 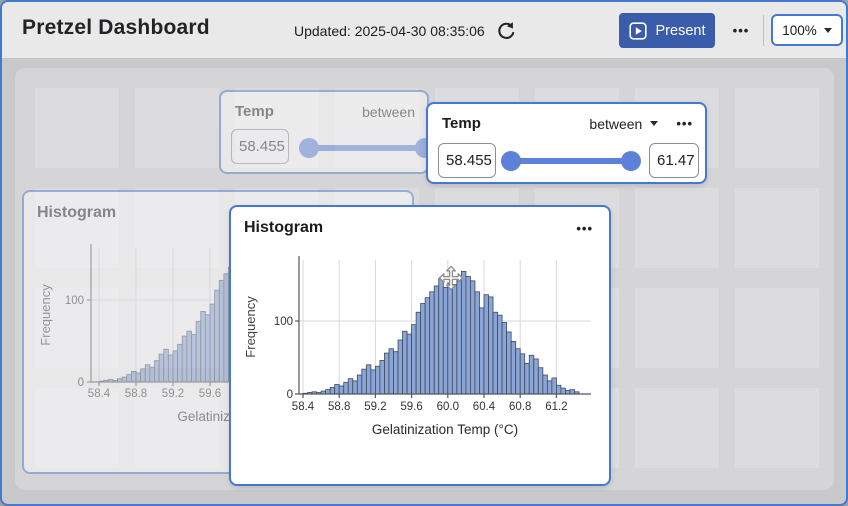 I want to click on svg-text: 60.0, so click(x=448, y=407).